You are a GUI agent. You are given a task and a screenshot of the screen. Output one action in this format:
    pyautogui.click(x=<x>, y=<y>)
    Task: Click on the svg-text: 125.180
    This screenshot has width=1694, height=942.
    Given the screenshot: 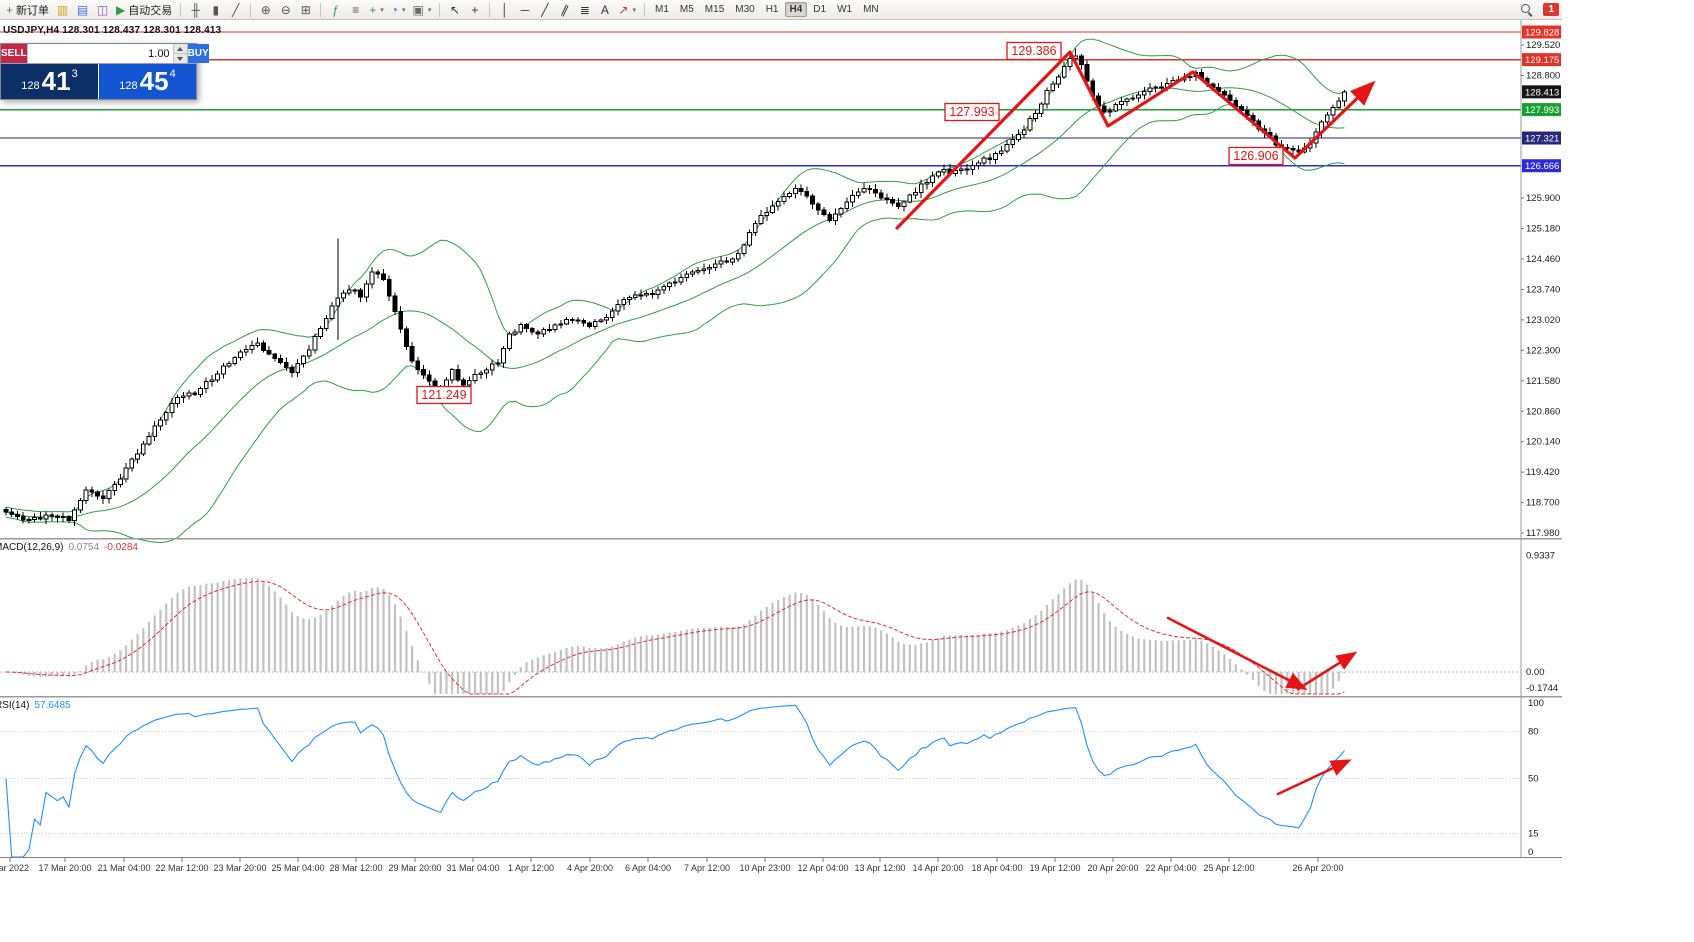 What is the action you would take?
    pyautogui.click(x=1543, y=229)
    